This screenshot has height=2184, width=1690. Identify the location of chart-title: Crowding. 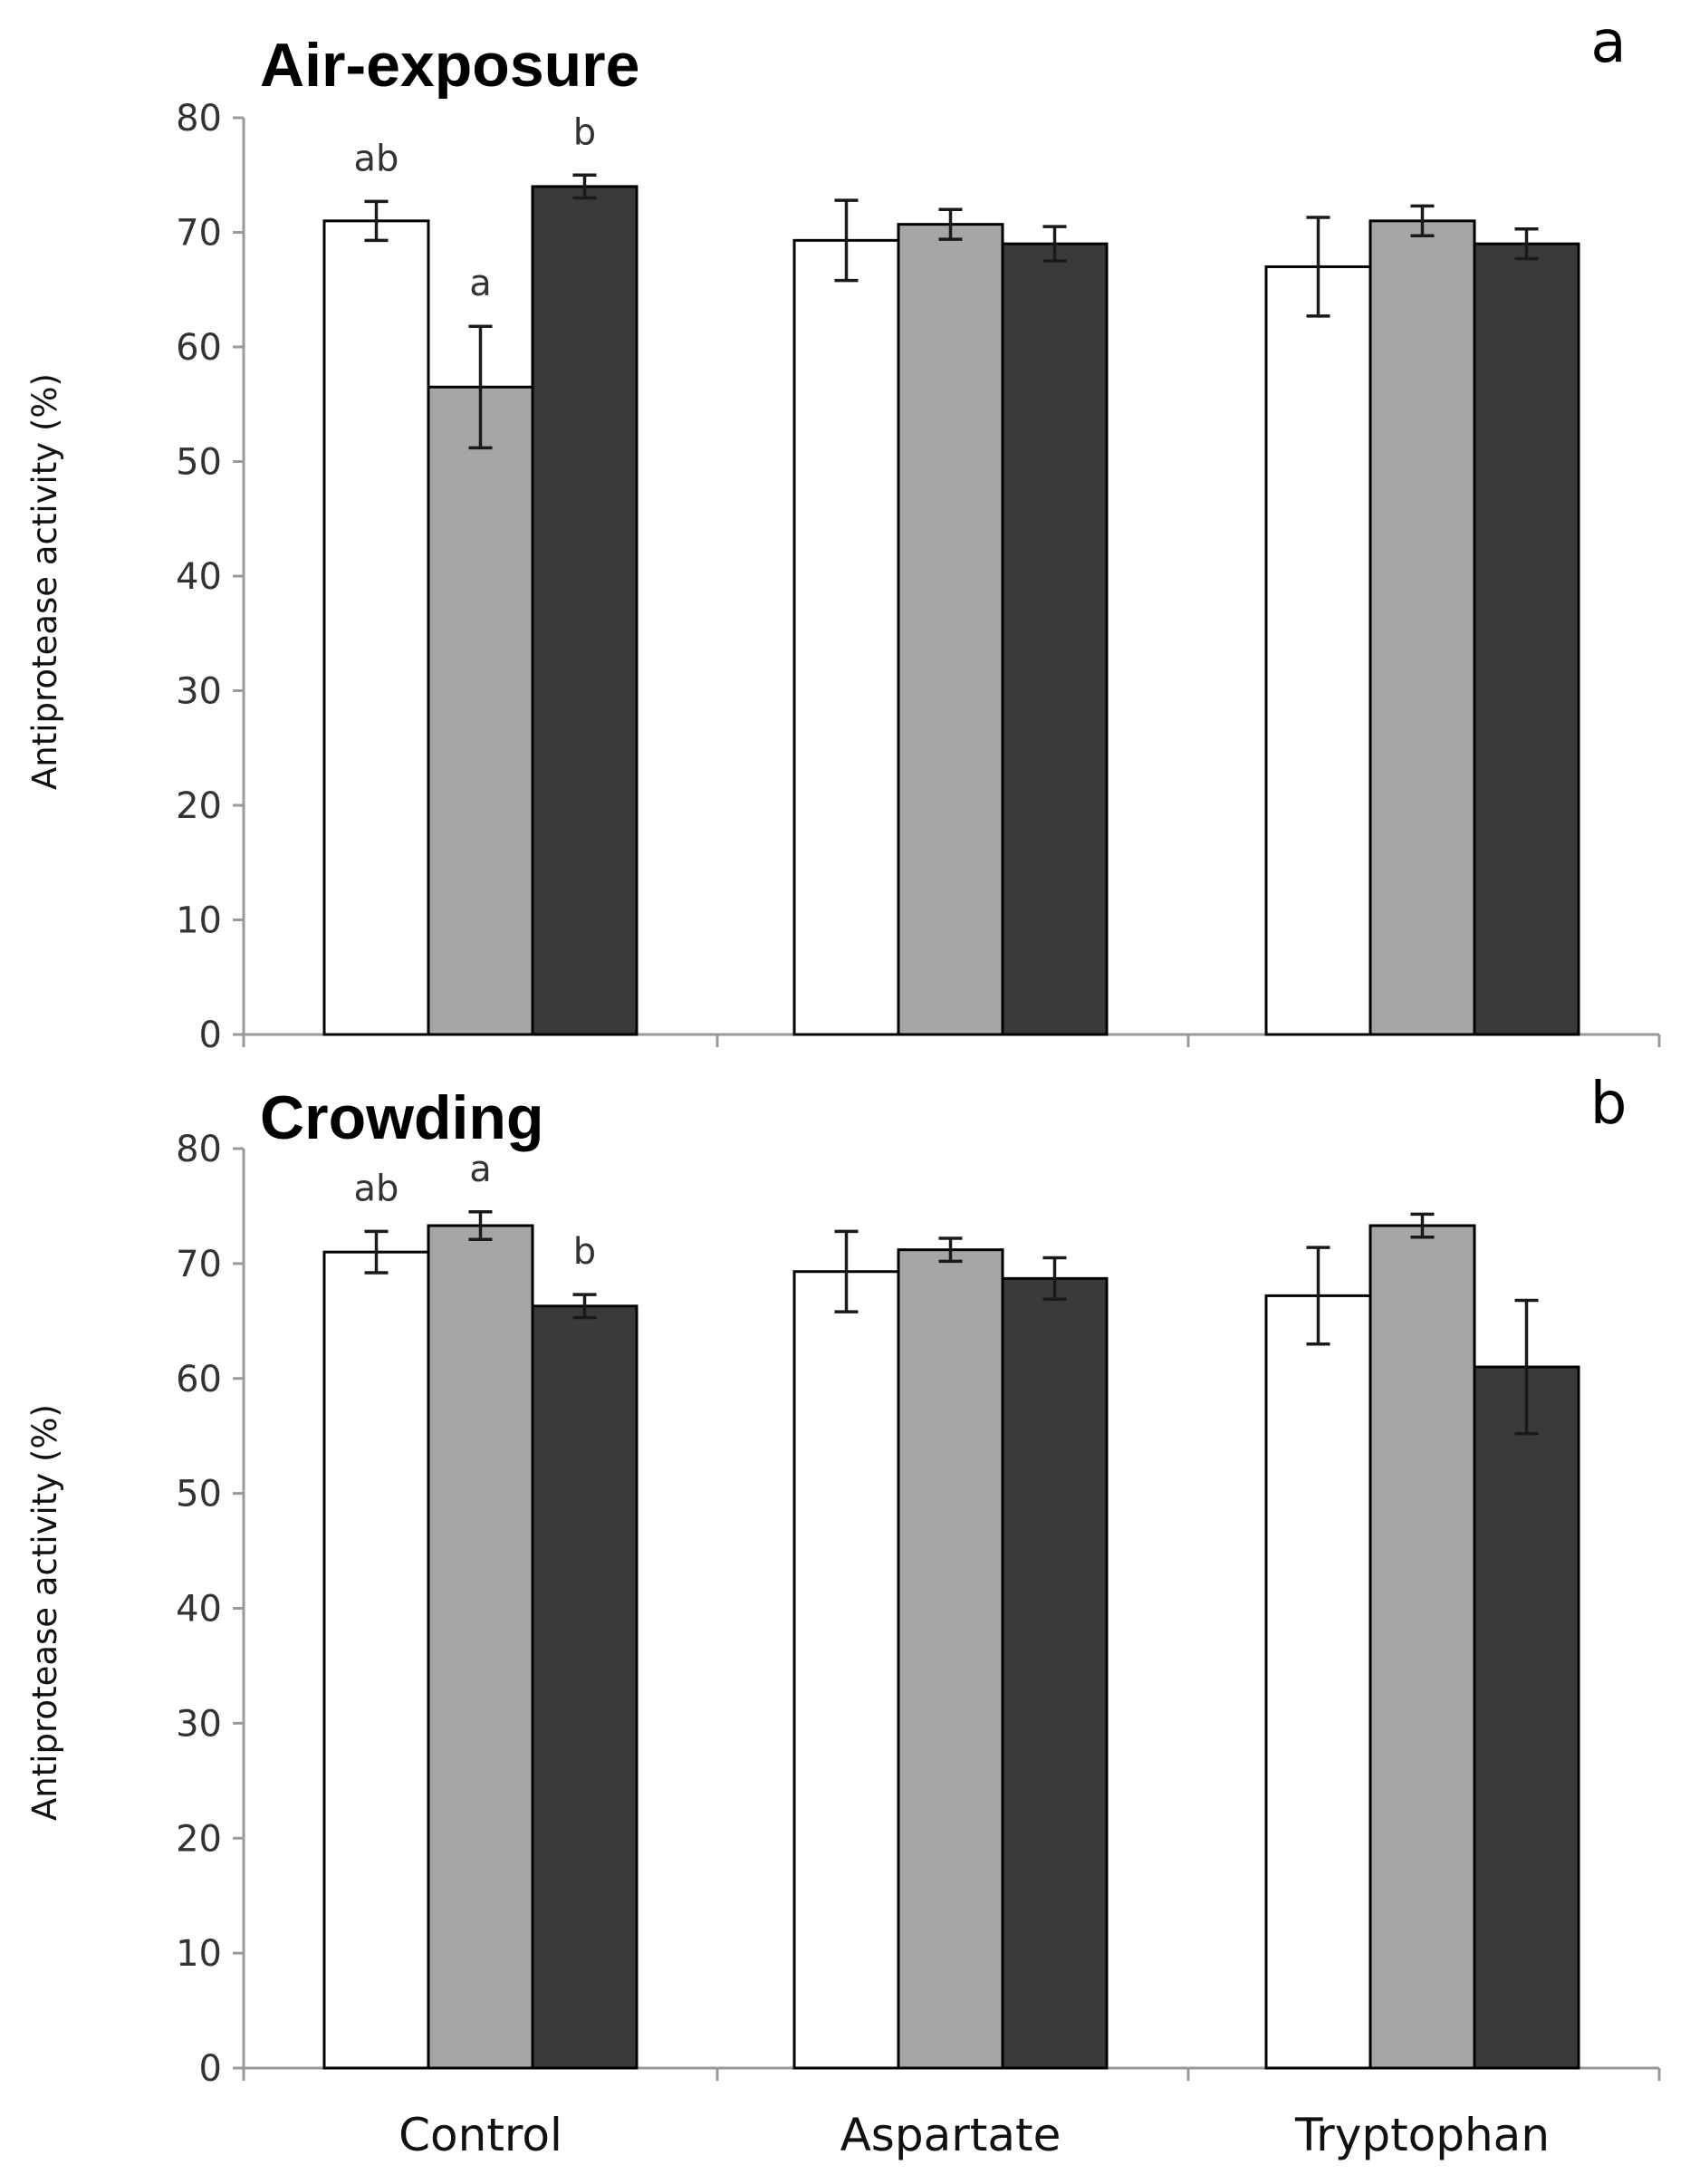
(402, 1117).